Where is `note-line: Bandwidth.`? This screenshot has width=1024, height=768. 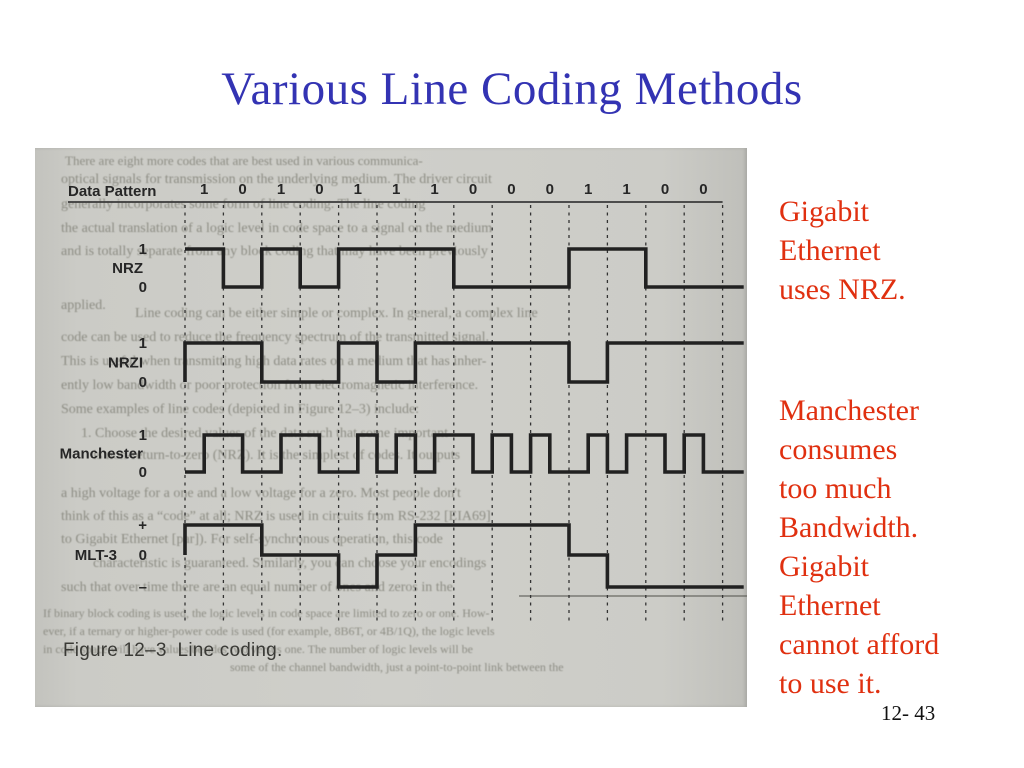
note-line: Bandwidth. is located at coordinates (849, 527).